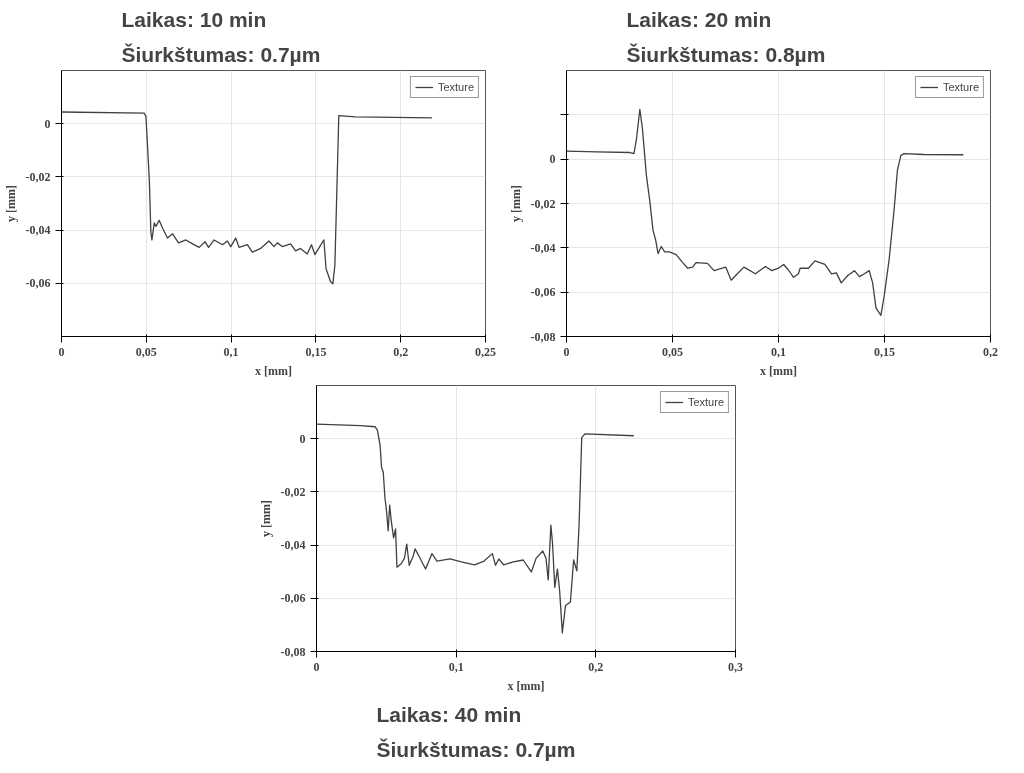 This screenshot has width=1024, height=773. Describe the element at coordinates (194, 19) in the screenshot. I see `chart-title: Laikas: 10 min` at that location.